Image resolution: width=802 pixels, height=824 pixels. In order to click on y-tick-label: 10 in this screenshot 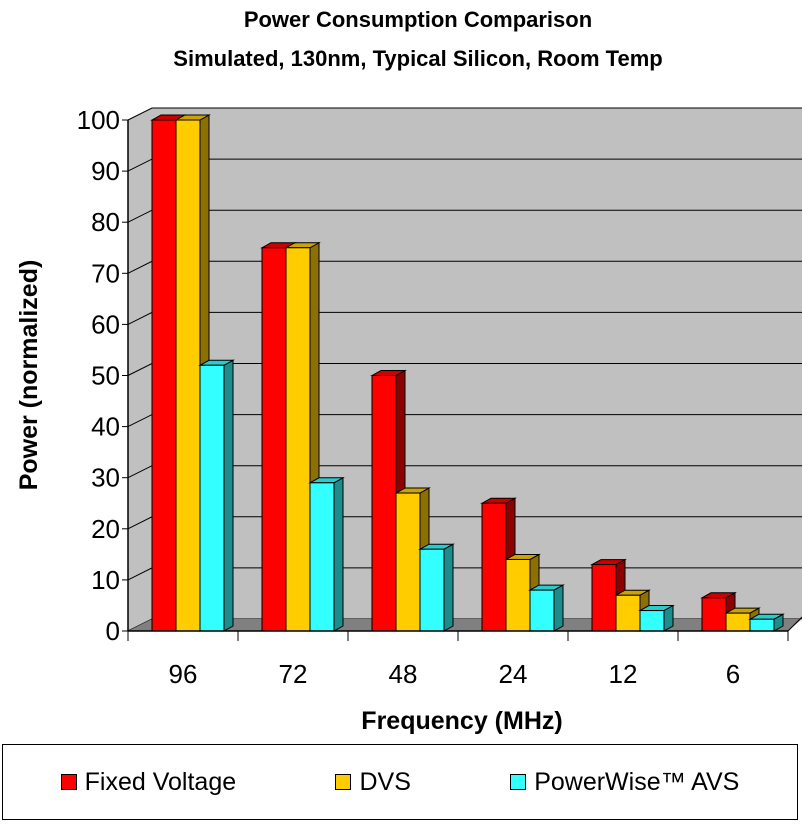, I will do `click(105, 580)`.